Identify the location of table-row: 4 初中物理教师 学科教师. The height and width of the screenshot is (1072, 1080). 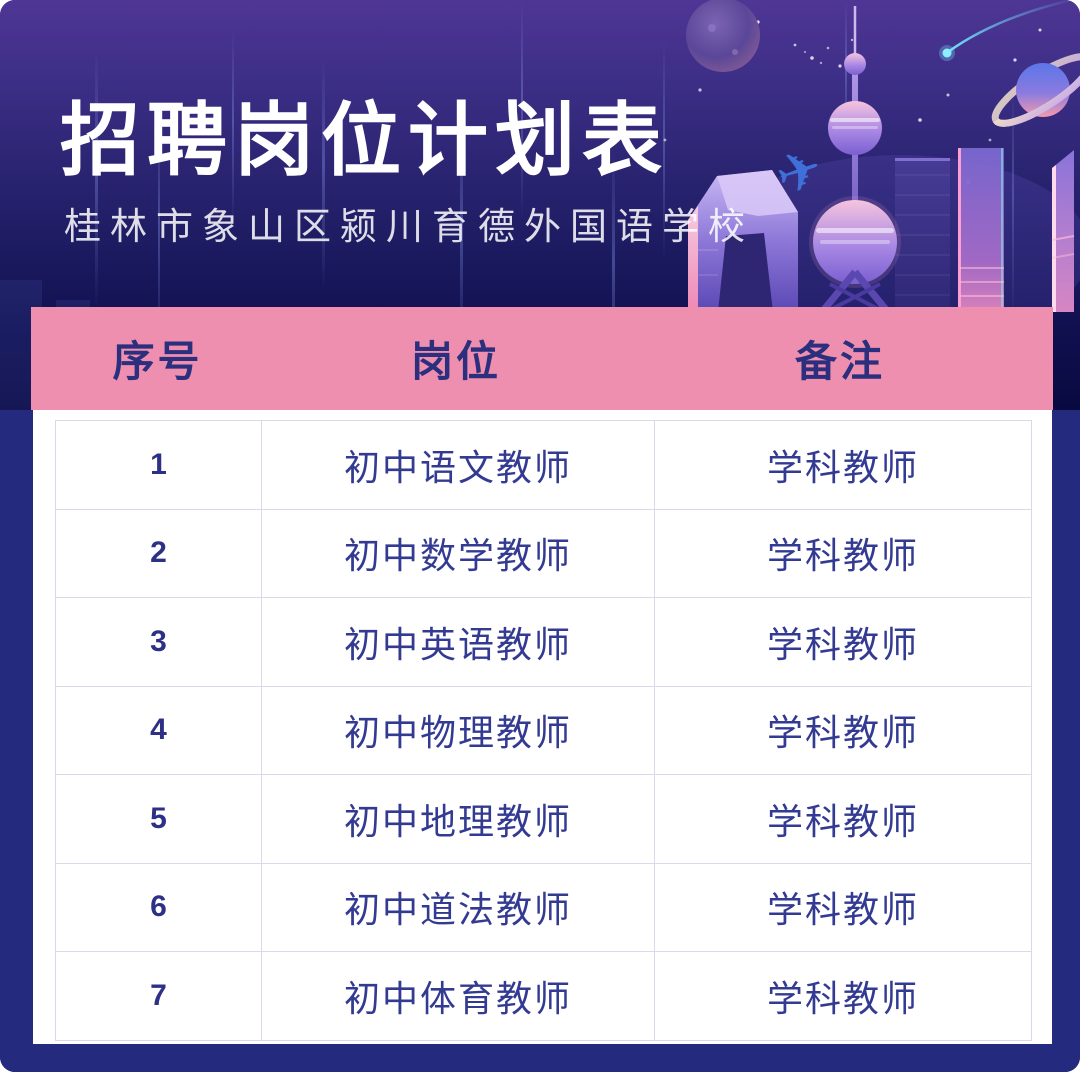
(543, 730).